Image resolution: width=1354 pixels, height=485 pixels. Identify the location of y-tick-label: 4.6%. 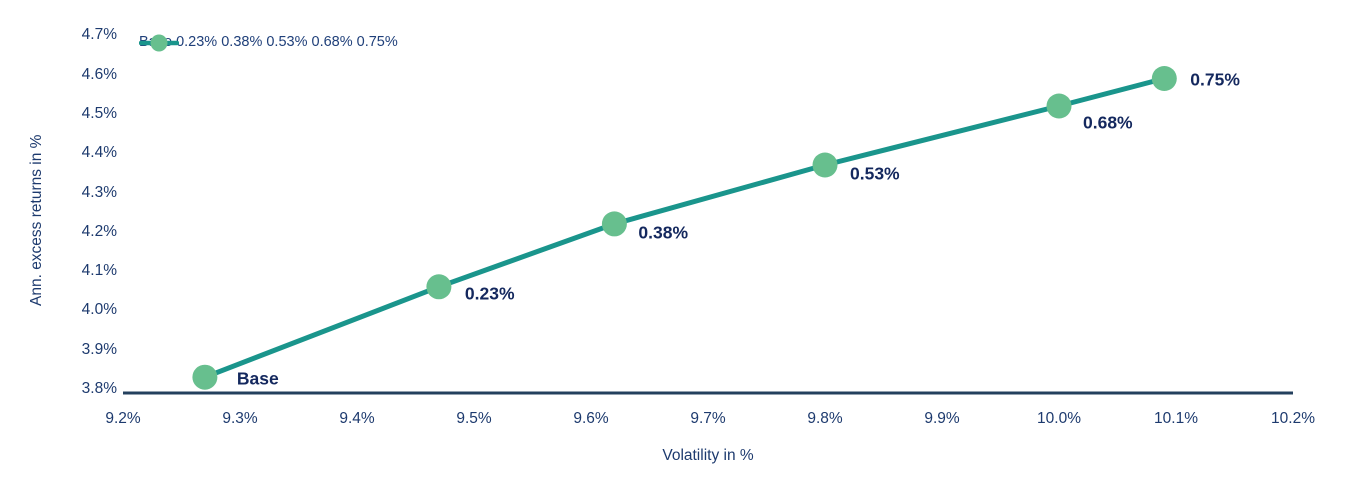
(99, 74).